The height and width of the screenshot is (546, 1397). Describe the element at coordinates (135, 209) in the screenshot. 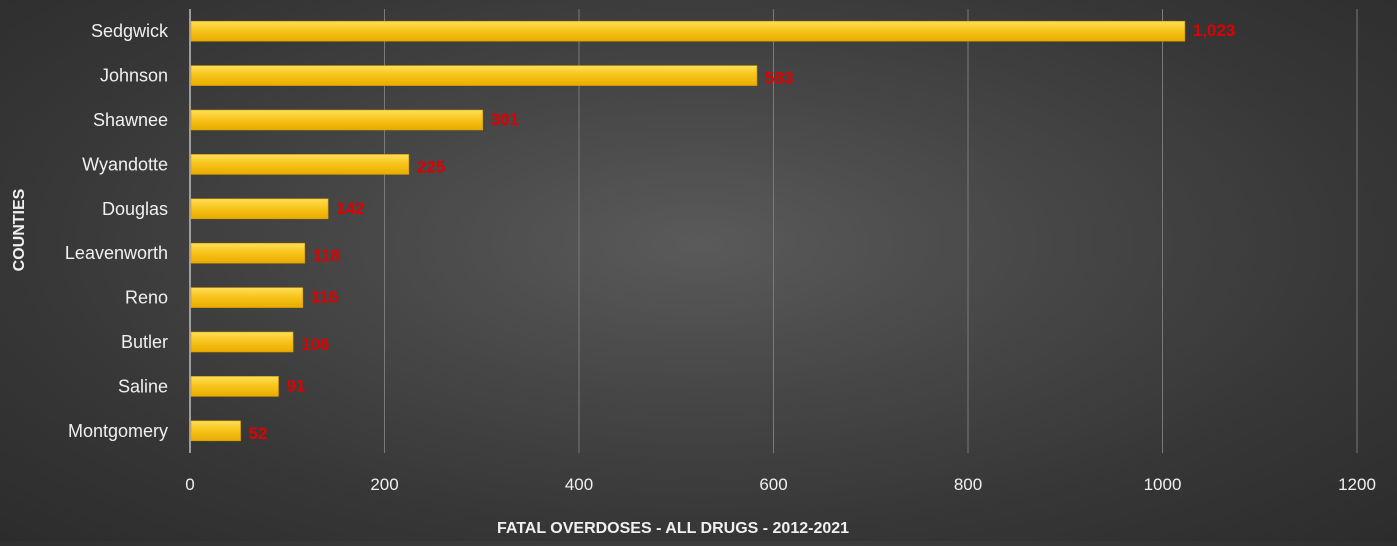

I see `category-label: Douglas` at that location.